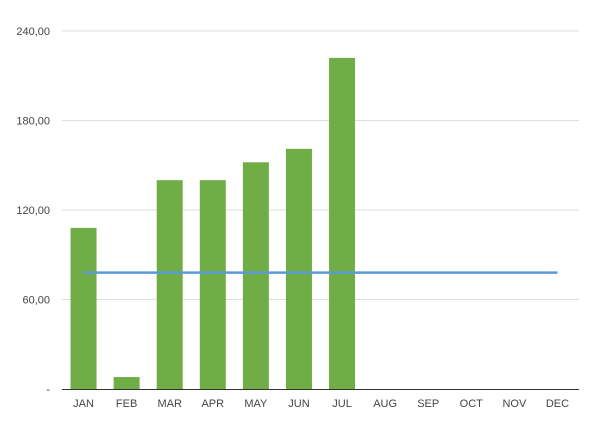 This screenshot has height=424, width=597. What do you see at coordinates (212, 404) in the screenshot?
I see `x-tick-label-apr: APR` at bounding box center [212, 404].